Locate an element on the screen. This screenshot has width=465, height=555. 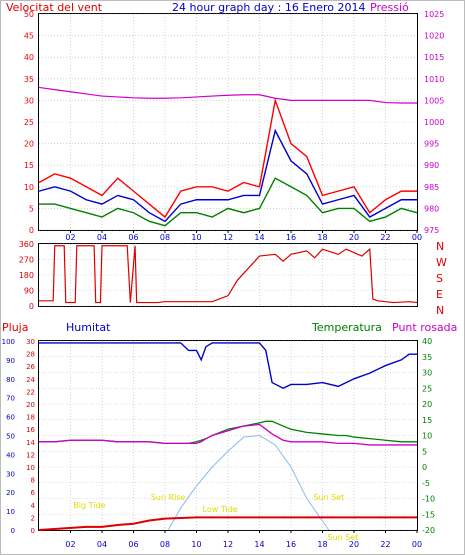
direction-y-tick-label: 270 is located at coordinates (26, 260).